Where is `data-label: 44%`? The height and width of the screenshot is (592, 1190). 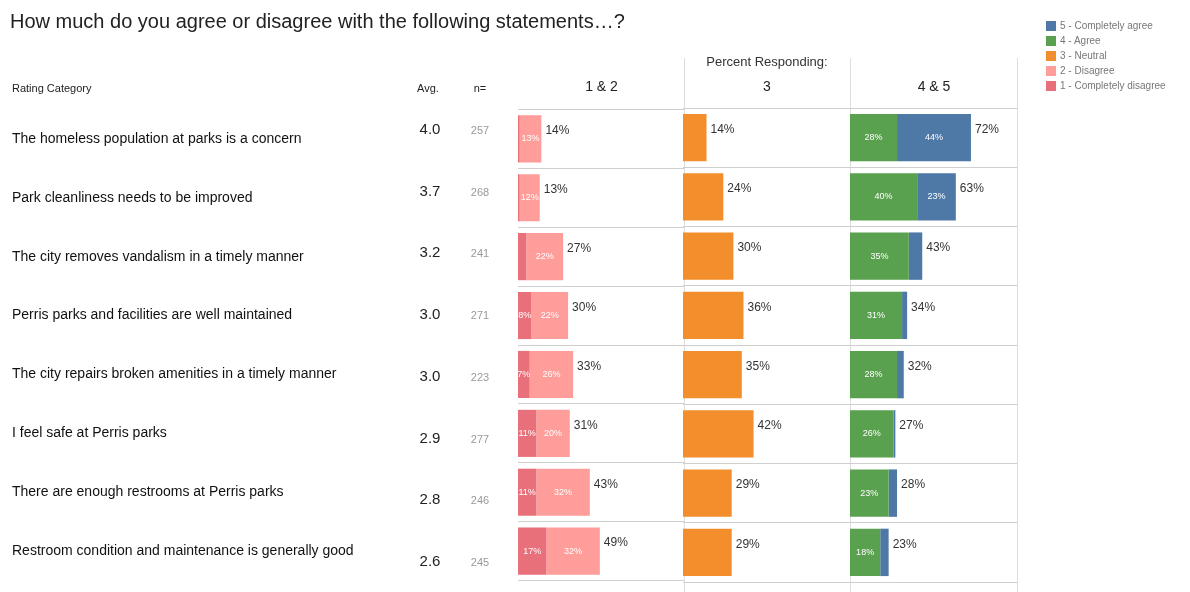 data-label: 44% is located at coordinates (934, 137).